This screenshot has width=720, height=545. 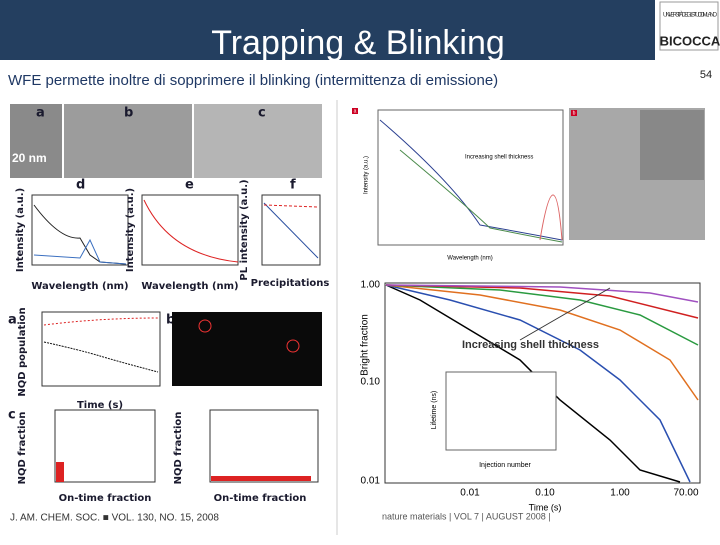 I want to click on axis-label: Bright fraction, so click(x=365, y=345).